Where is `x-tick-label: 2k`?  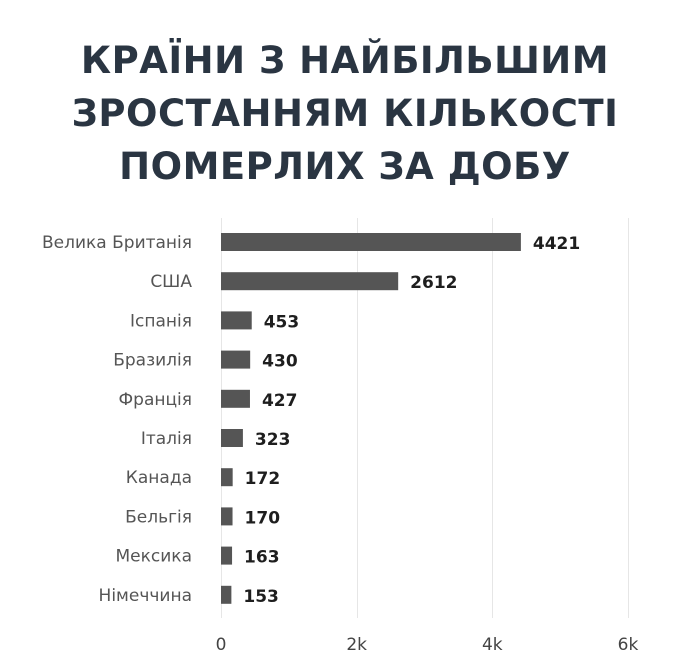
x-tick-label: 2k is located at coordinates (356, 645).